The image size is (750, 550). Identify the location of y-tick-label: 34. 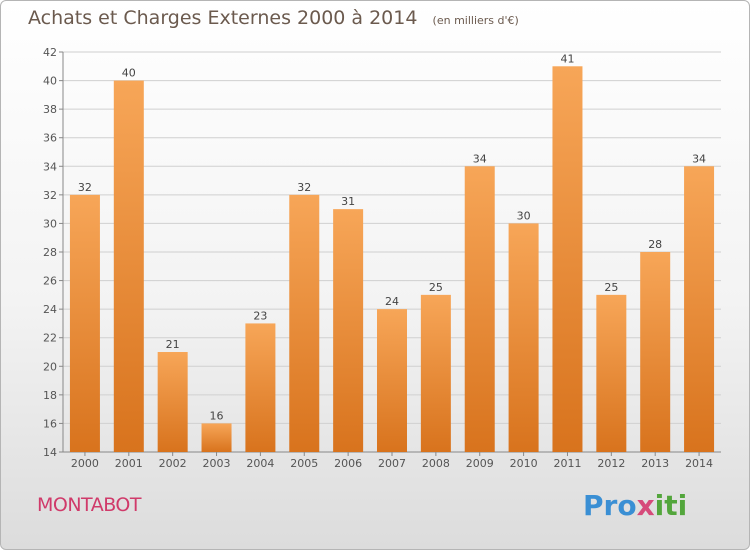
(50, 166).